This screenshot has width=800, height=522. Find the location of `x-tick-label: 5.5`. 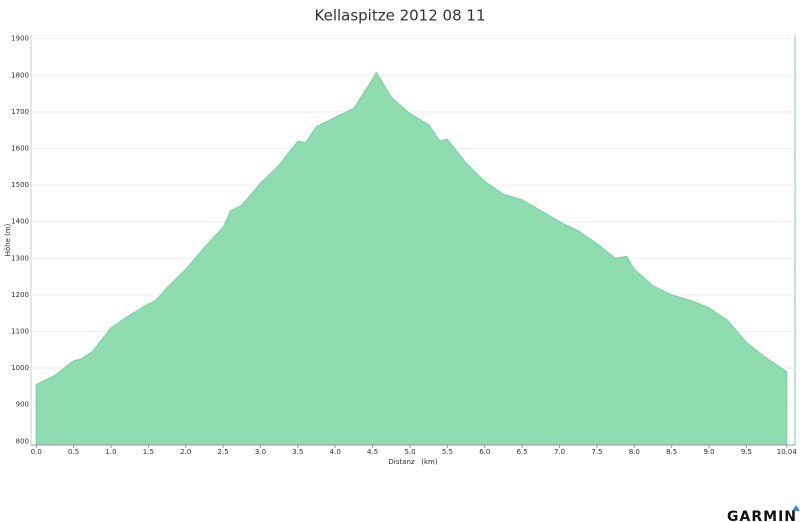

x-tick-label: 5.5 is located at coordinates (447, 452).